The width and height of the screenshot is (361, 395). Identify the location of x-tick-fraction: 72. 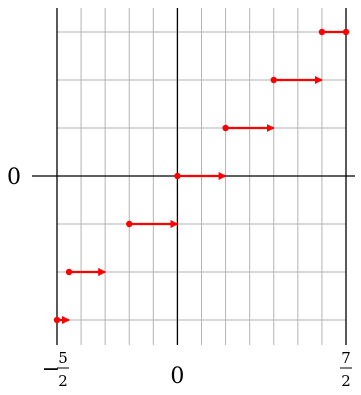
(346, 369).